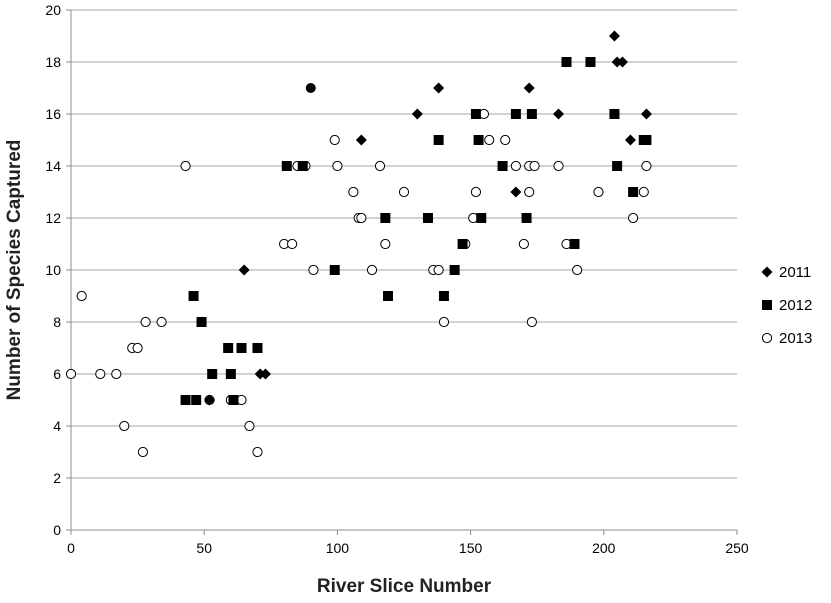 The width and height of the screenshot is (831, 603). I want to click on y-tick-label: 20, so click(53, 10).